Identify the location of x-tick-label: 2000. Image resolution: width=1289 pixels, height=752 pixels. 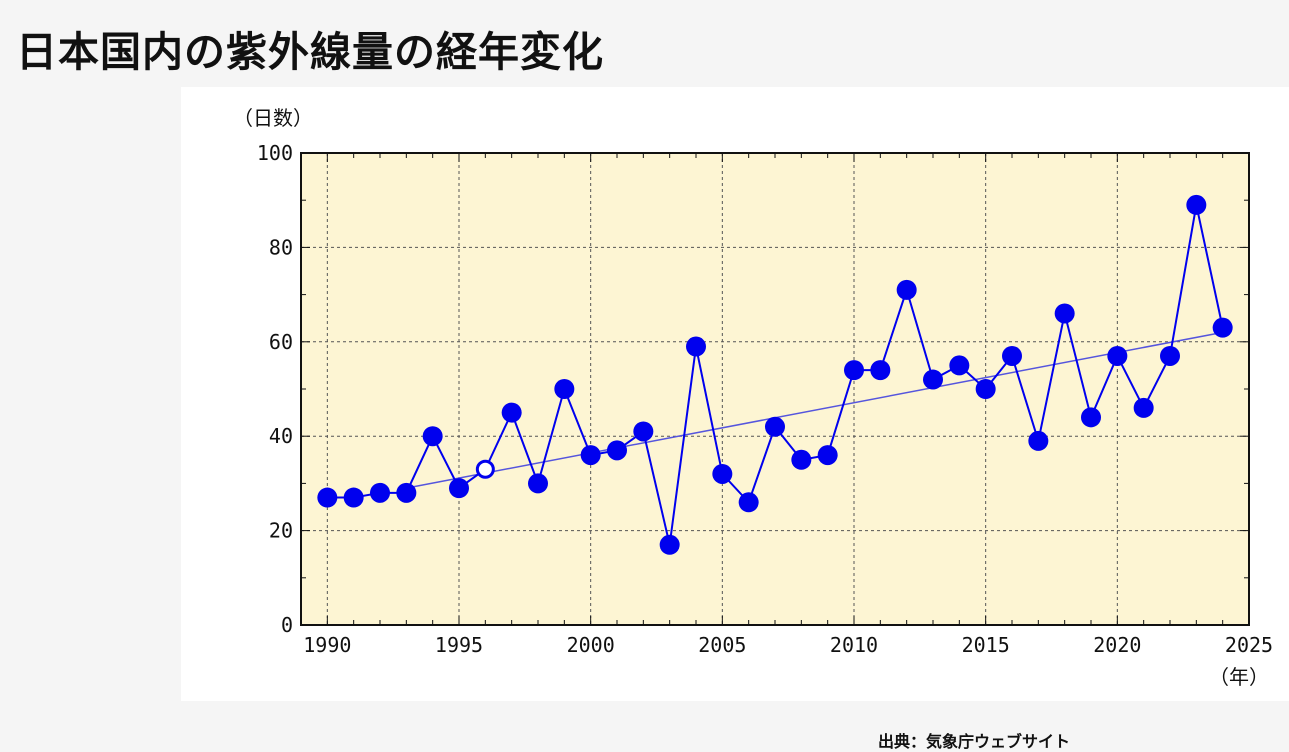
(591, 645).